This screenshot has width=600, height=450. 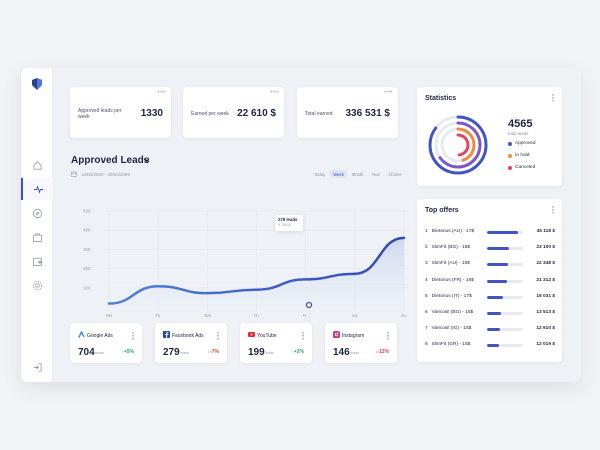 I want to click on offer-name: 5 Dietonus (IT) - 17$, so click(x=448, y=296).